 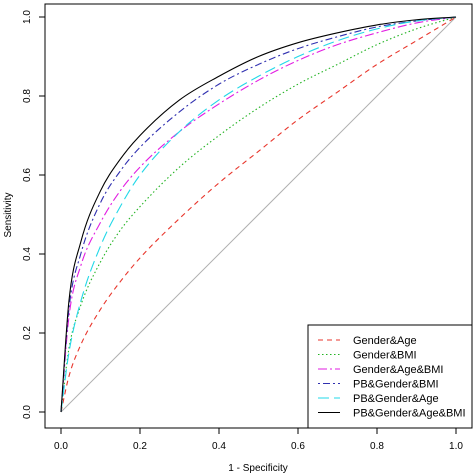 I want to click on x-axis-title: 1 - Specificity, so click(x=257, y=468).